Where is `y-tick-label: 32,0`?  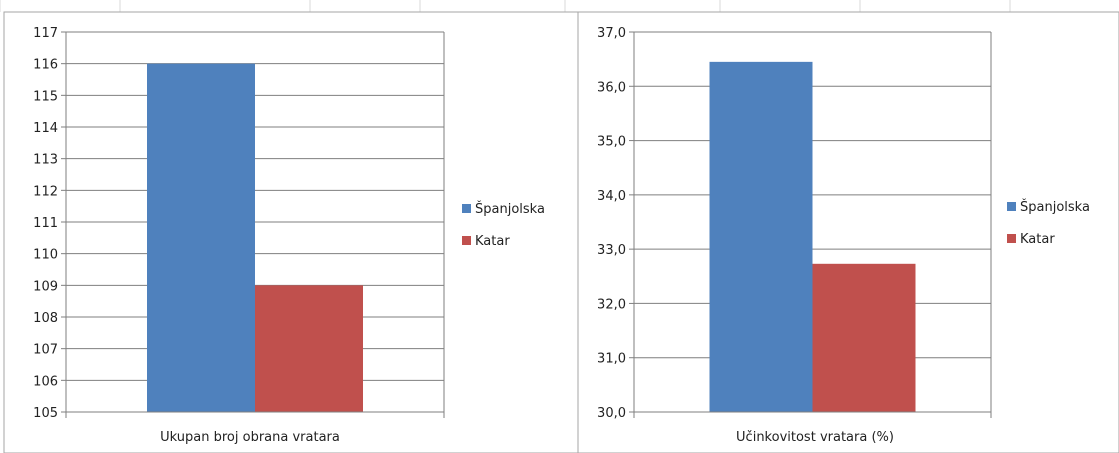
y-tick-label: 32,0 is located at coordinates (611, 304).